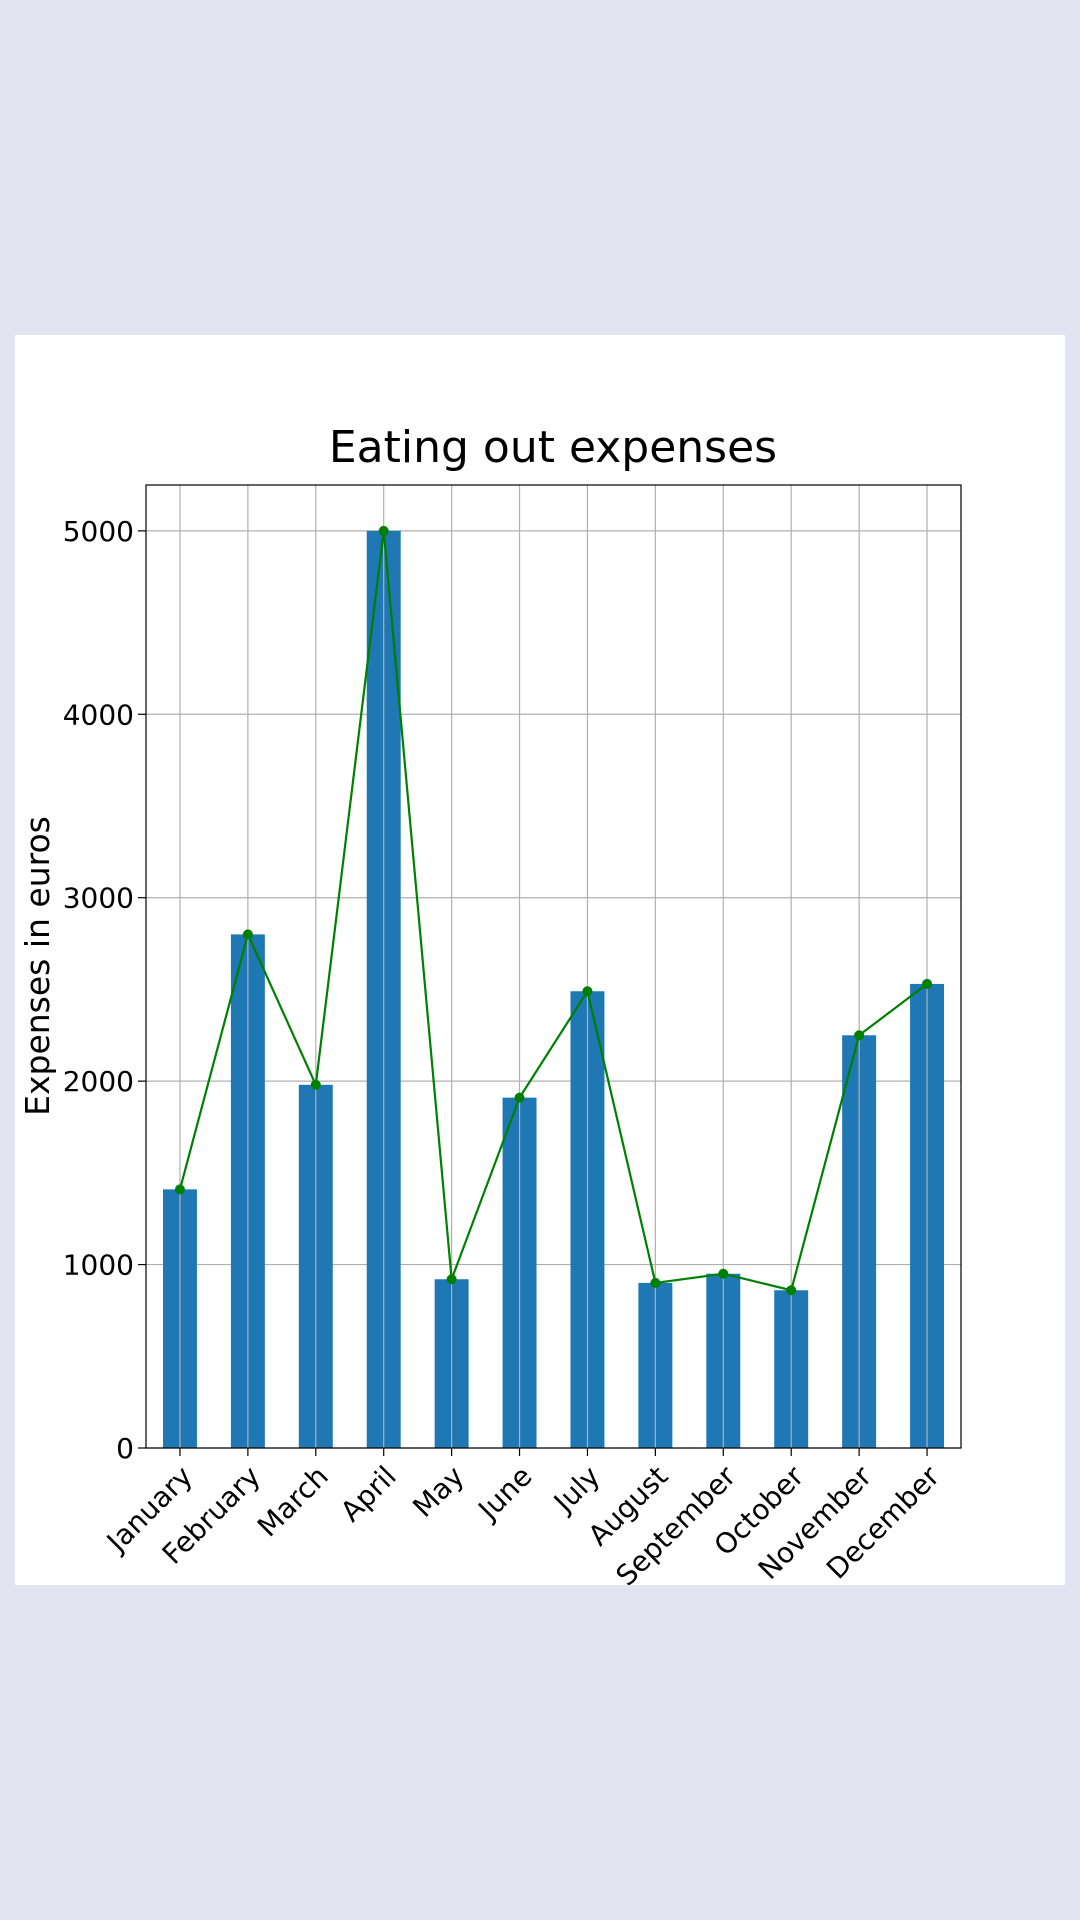  I want to click on x-tick-label: June, so click(505, 1494).